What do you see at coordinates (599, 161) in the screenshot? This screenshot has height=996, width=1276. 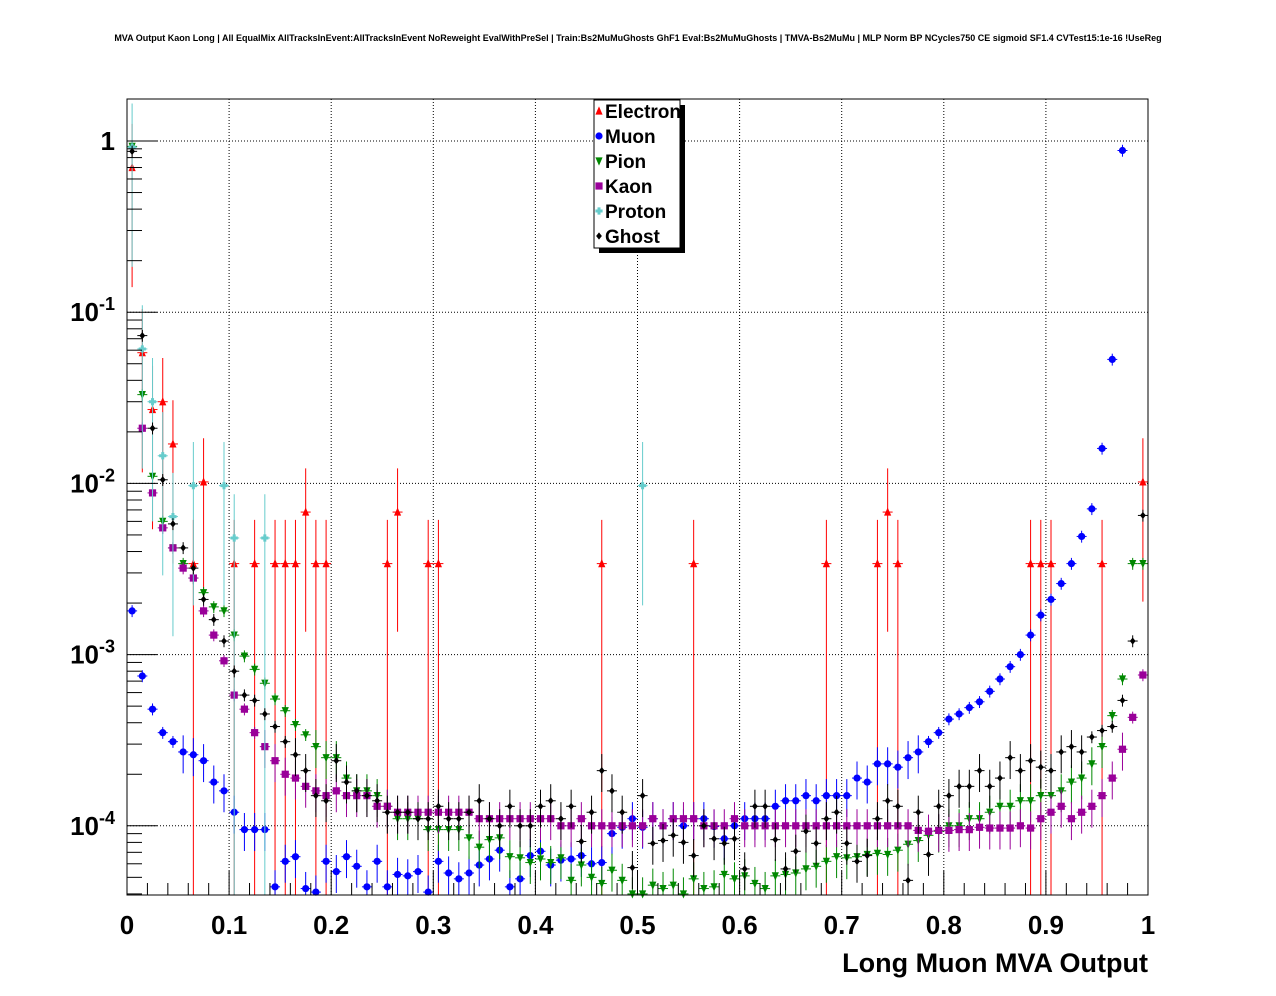 I see `pion-legend-marker` at bounding box center [599, 161].